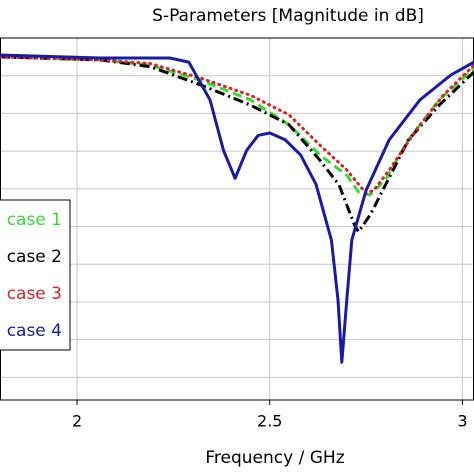  I want to click on legend-label: case 4, so click(34, 331).